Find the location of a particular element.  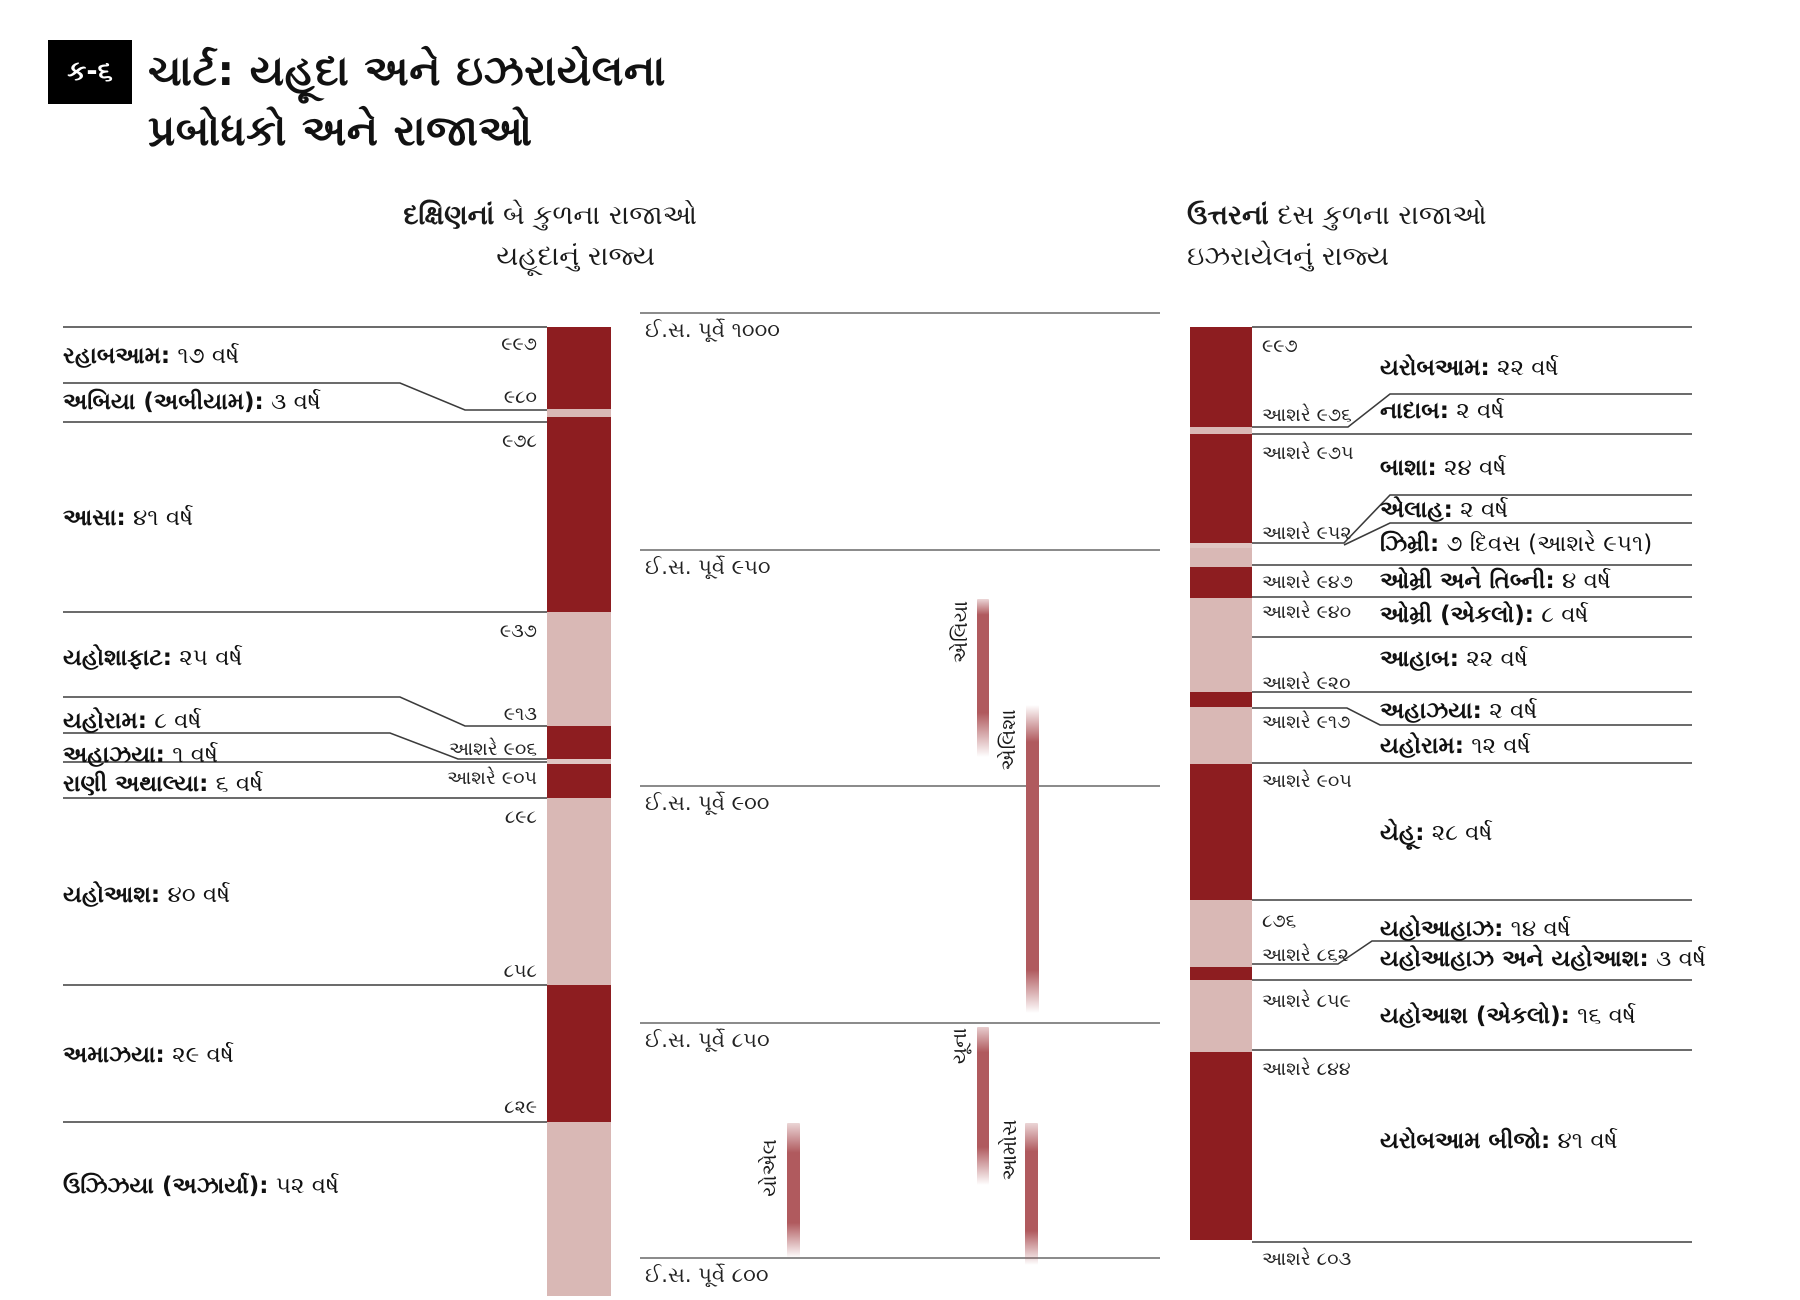

north-year-844: આશરે ૮૪૪ is located at coordinates (1306, 1069).